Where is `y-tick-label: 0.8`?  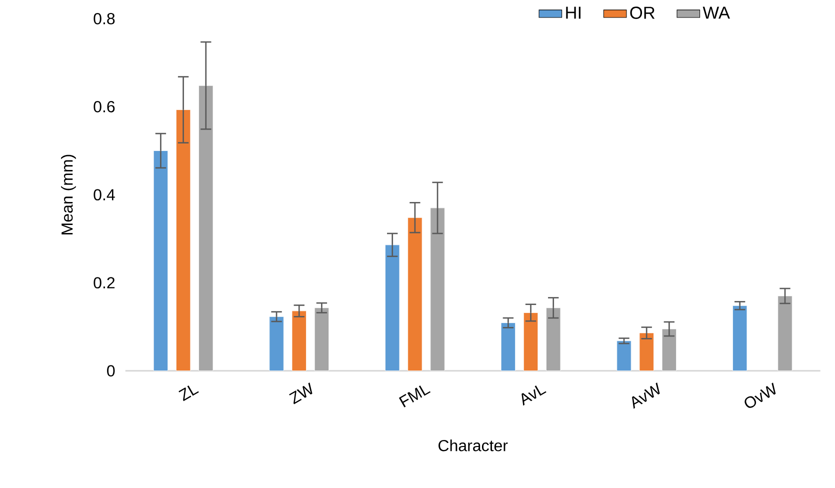 y-tick-label: 0.8 is located at coordinates (104, 18).